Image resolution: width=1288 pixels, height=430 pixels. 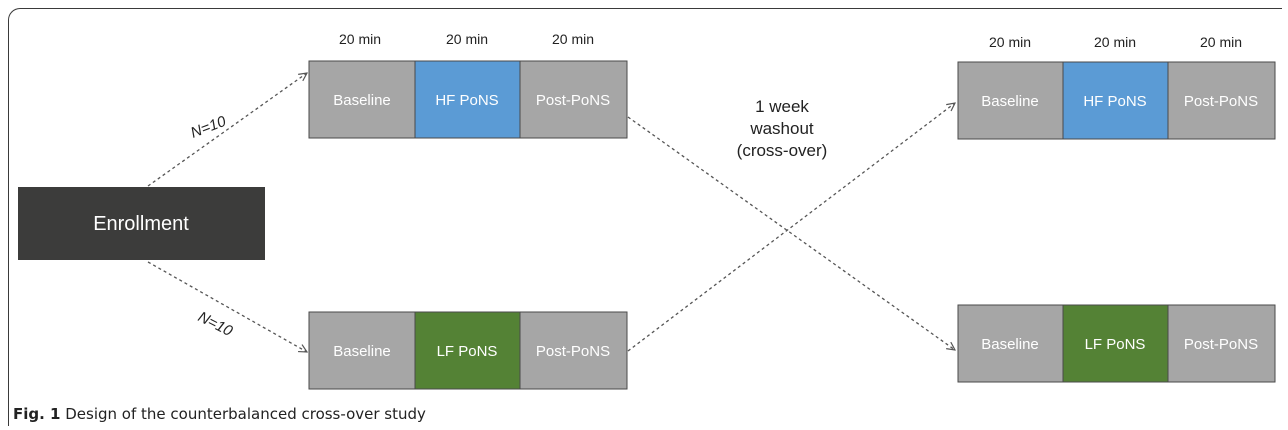 I want to click on phase-row-bottom-left: Baseline LF PoNS Post-PoNS, so click(x=468, y=350).